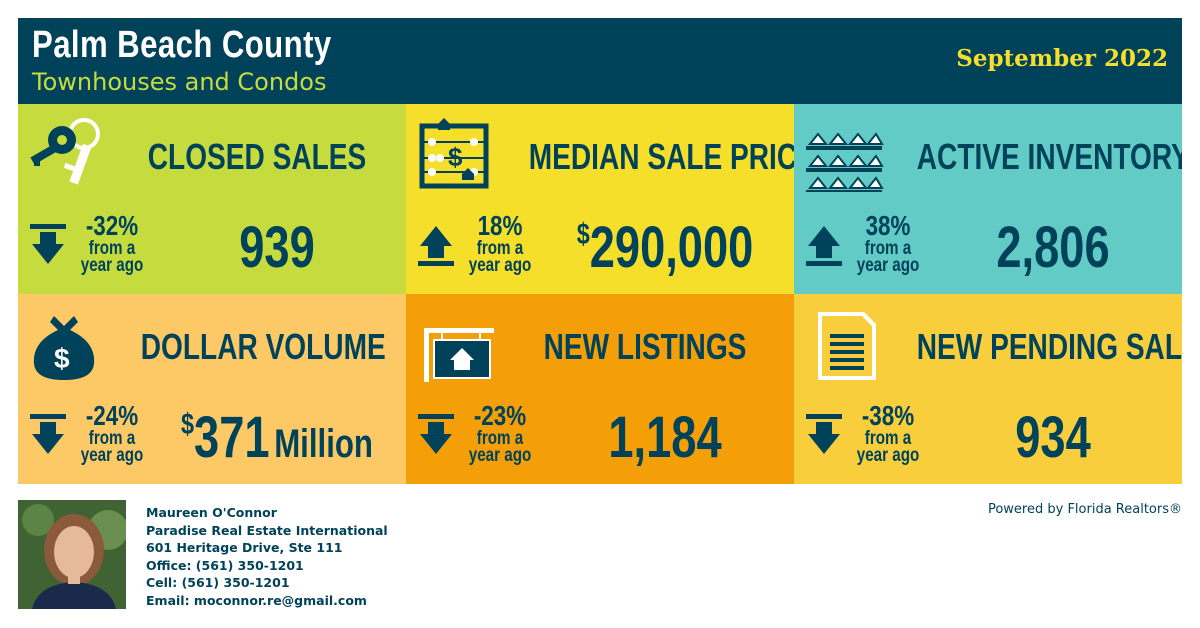 The image size is (1200, 628). What do you see at coordinates (182, 45) in the screenshot?
I see `page-title: Palm Beach County` at bounding box center [182, 45].